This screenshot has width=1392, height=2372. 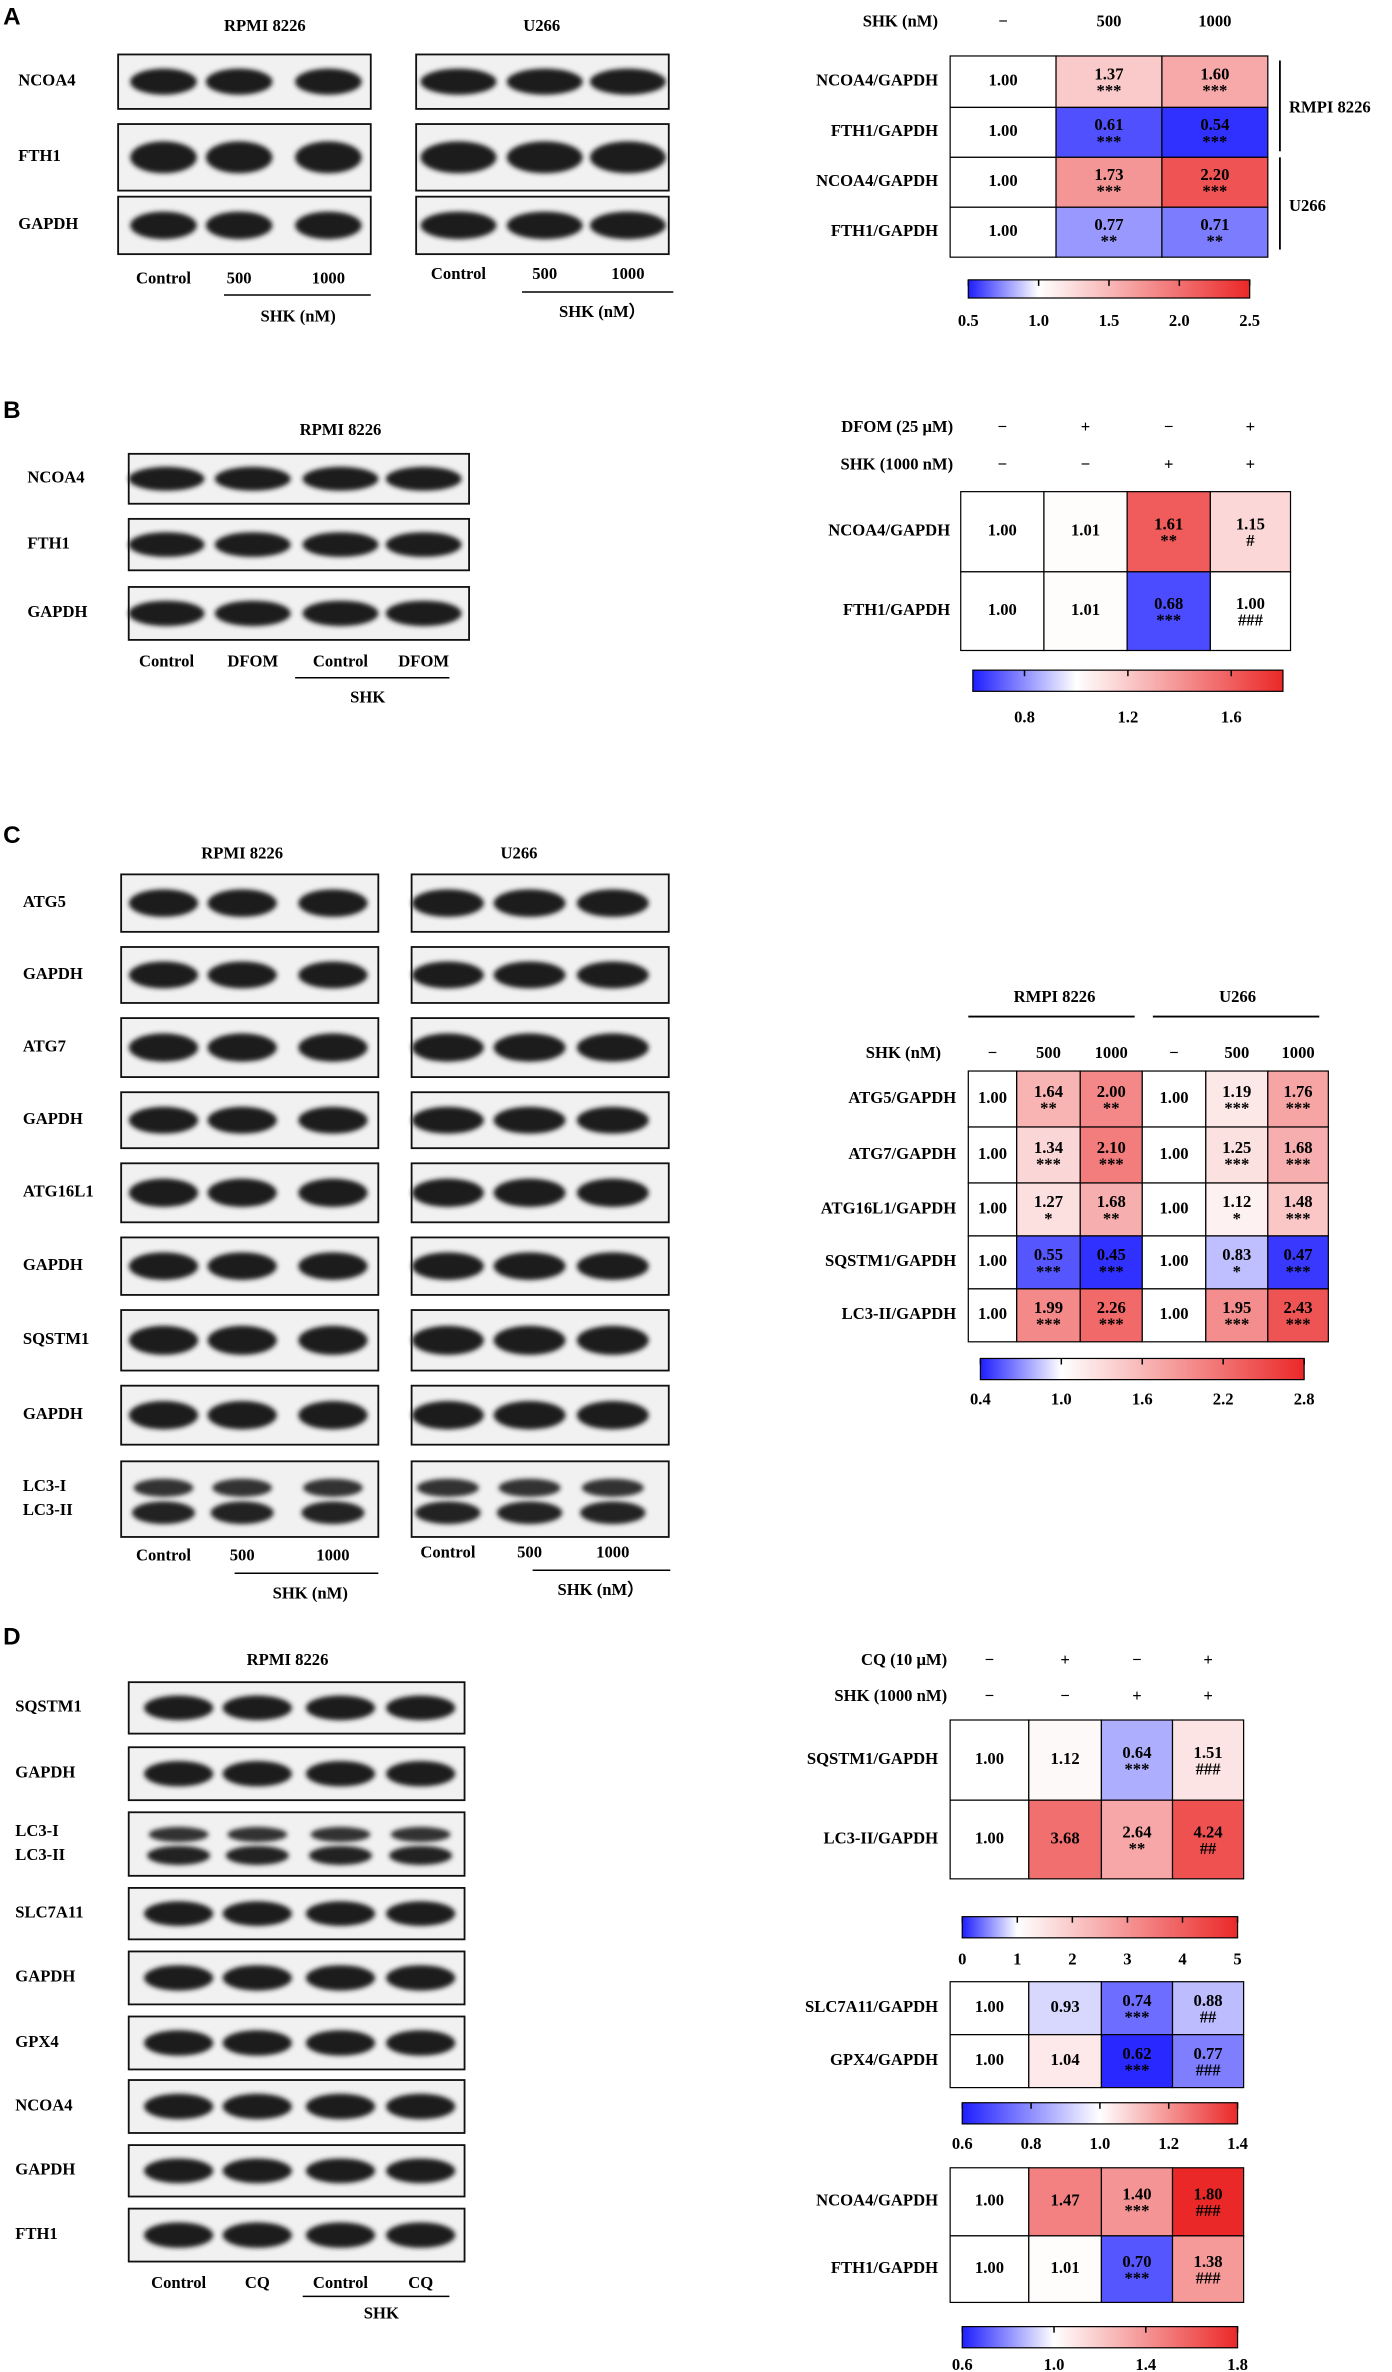 What do you see at coordinates (1108, 73) in the screenshot?
I see `cell-value: 1.37` at bounding box center [1108, 73].